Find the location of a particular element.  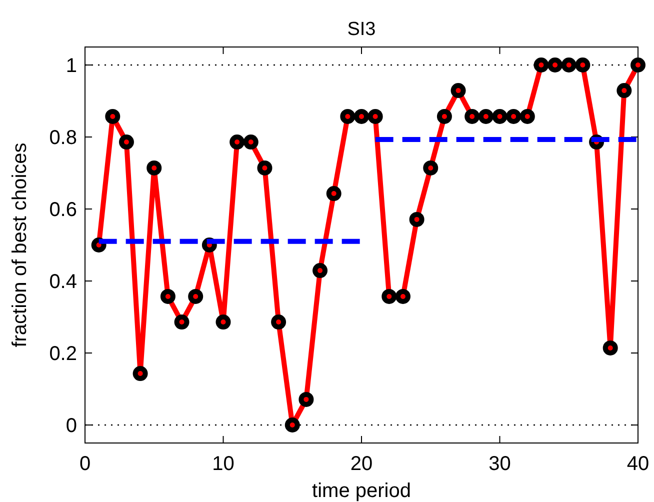

y-tick-label: 0 is located at coordinates (71, 426).